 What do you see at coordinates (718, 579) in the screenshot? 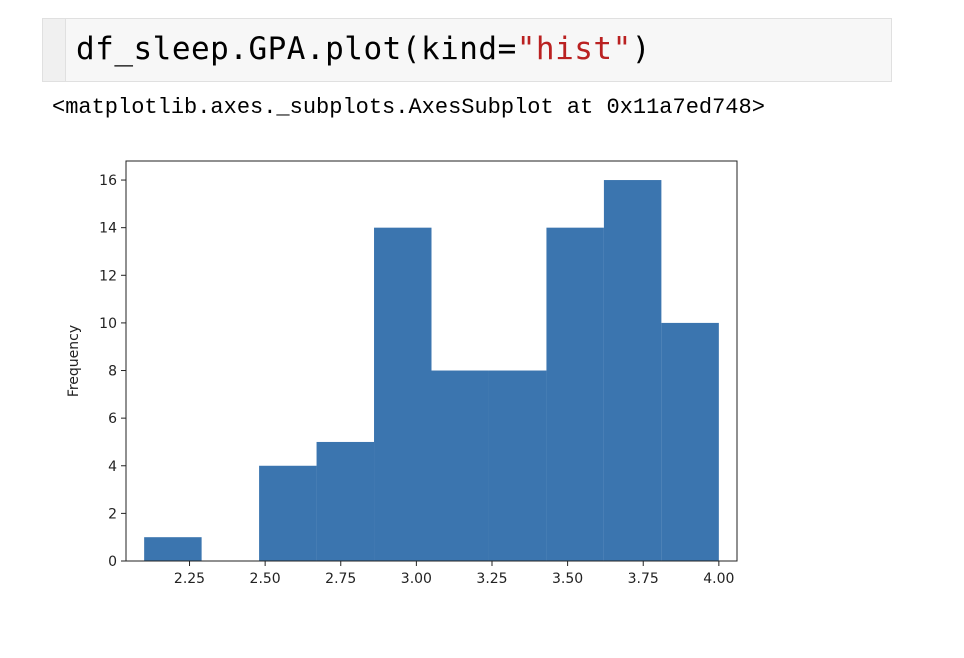
I see `x-tick-label: 4.00` at bounding box center [718, 579].